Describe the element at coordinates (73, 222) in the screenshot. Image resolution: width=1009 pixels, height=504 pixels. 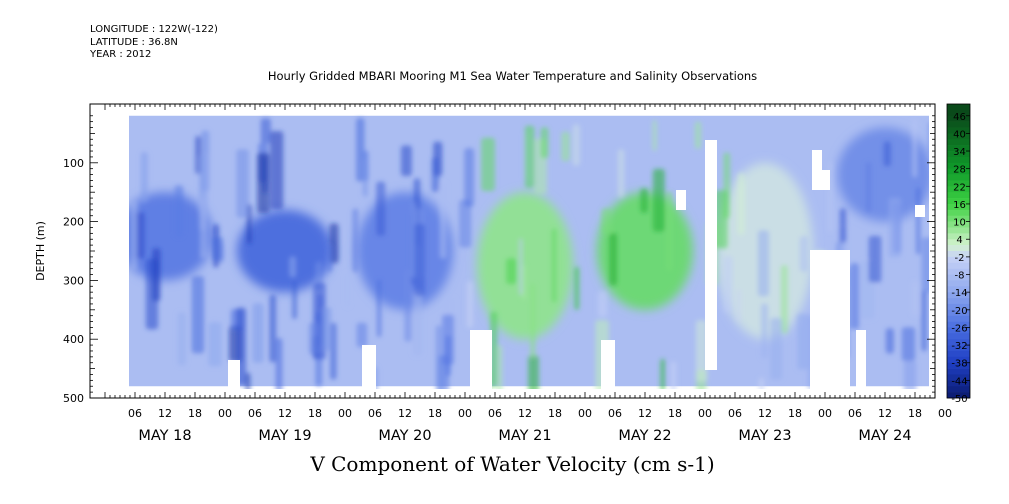
I see `y-tick-label: 200` at that location.